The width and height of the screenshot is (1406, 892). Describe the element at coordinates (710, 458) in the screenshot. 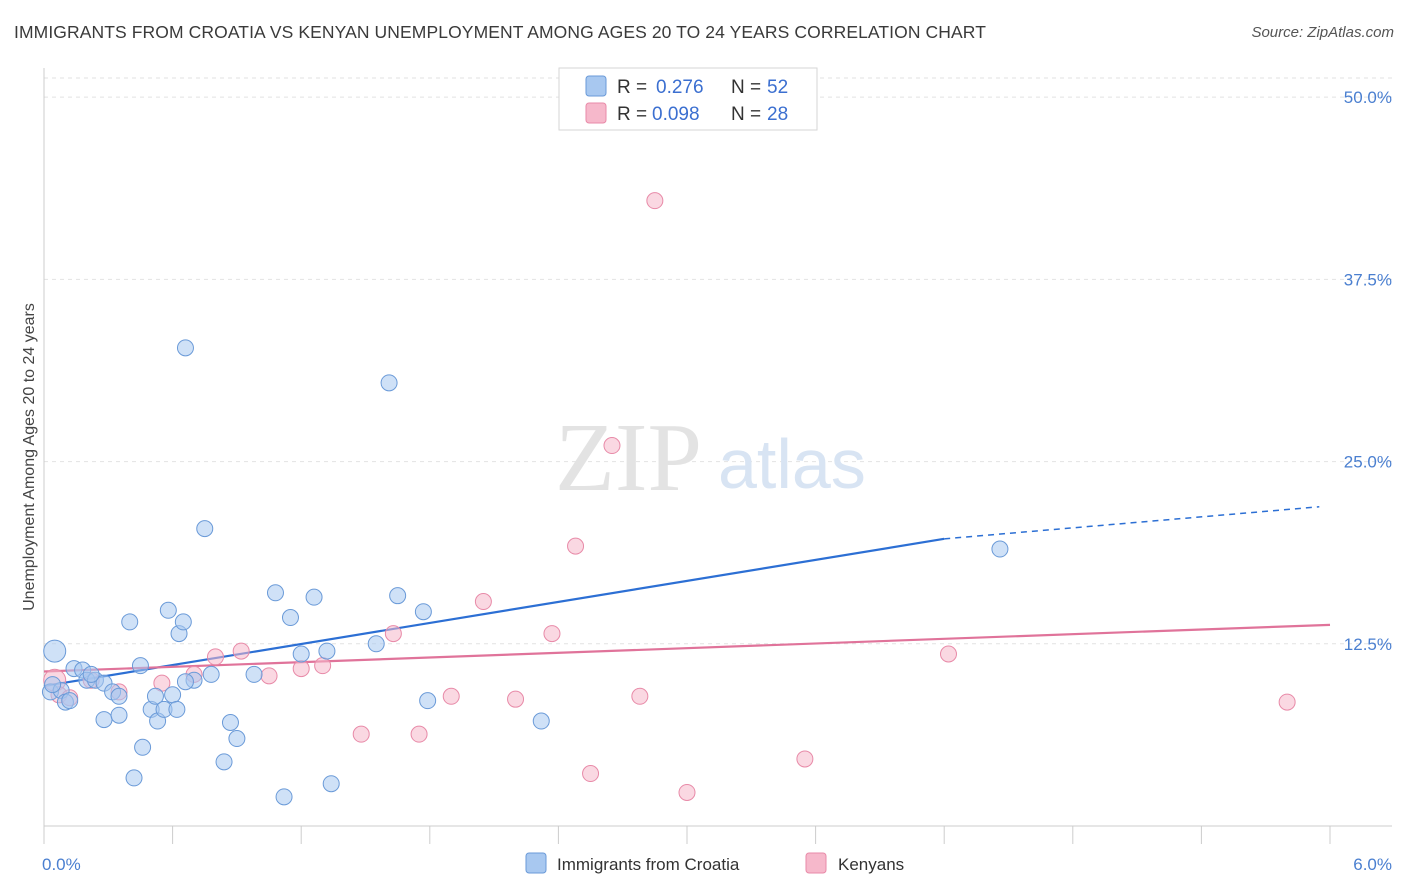

I see `watermark: ZIP atlas` at that location.